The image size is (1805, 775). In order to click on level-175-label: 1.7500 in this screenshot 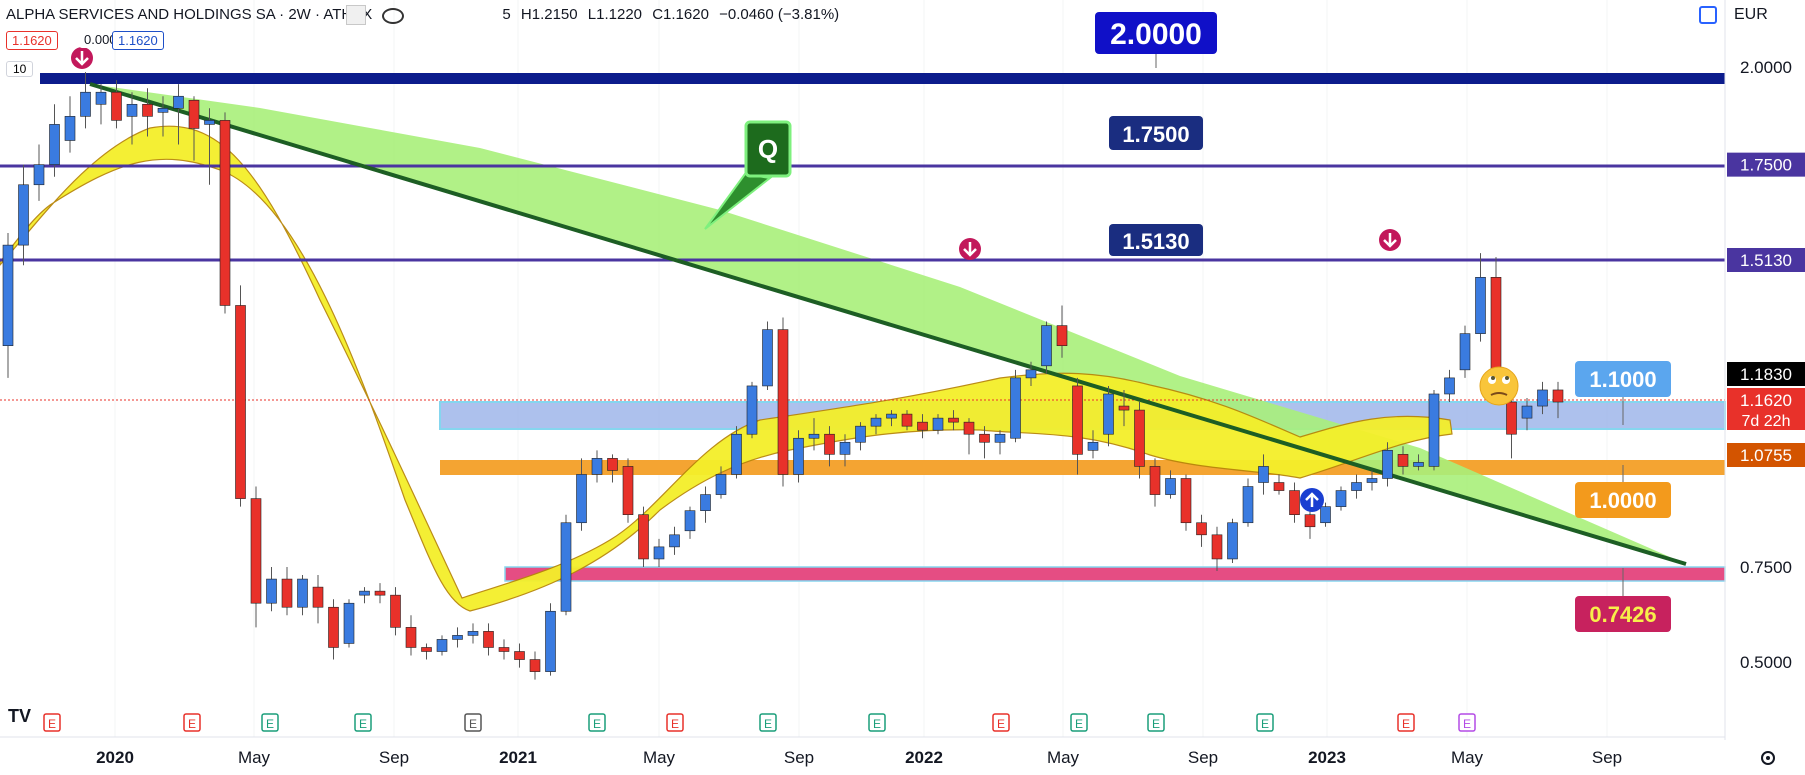, I will do `click(1155, 134)`.